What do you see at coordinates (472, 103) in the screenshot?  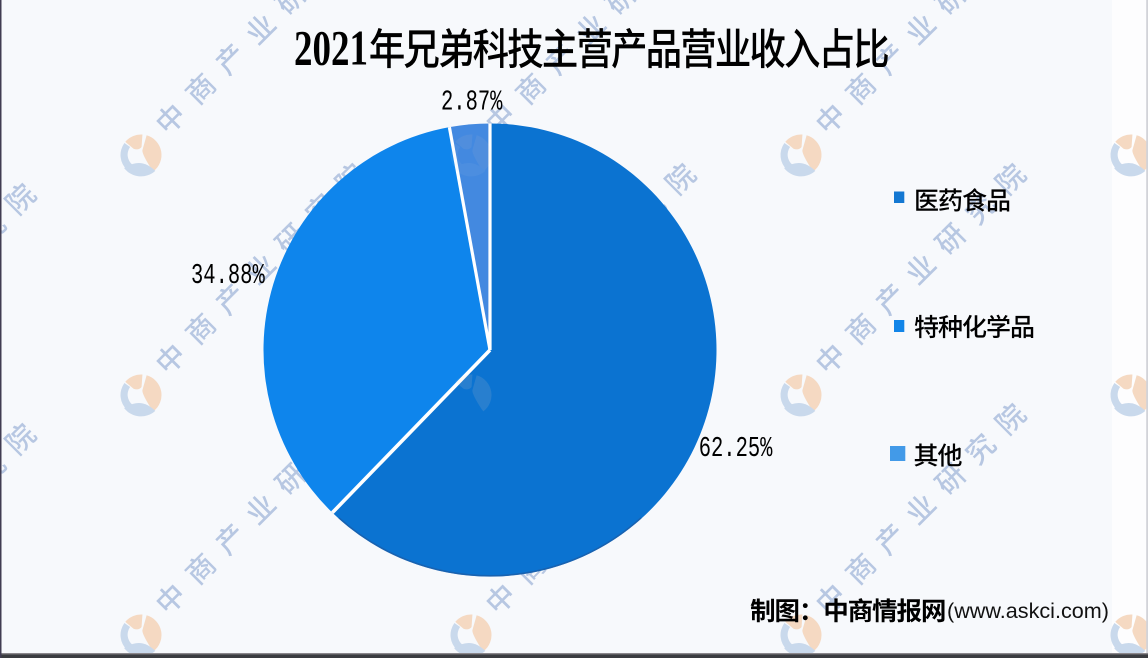 I see `svg-text: 2.87%` at bounding box center [472, 103].